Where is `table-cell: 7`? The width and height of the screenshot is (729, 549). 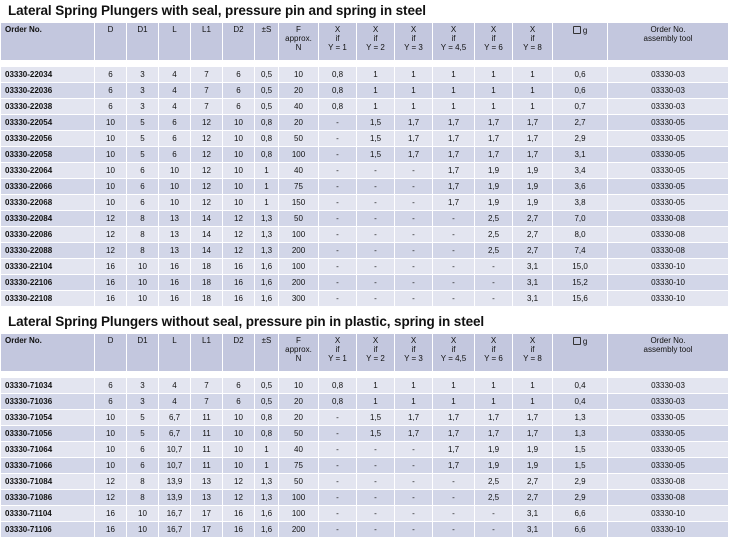
table-cell: 7 is located at coordinates (206, 106).